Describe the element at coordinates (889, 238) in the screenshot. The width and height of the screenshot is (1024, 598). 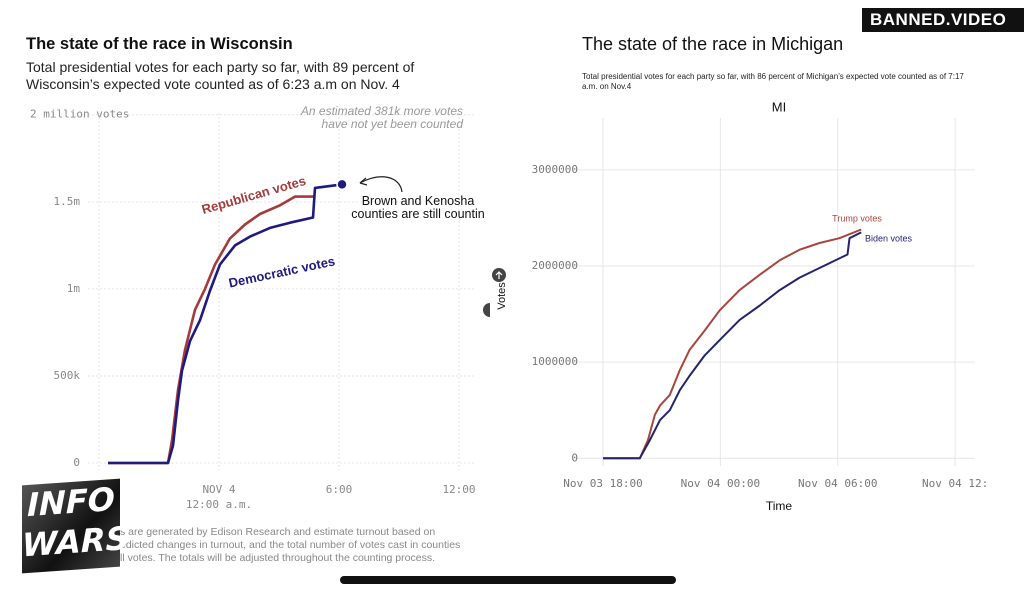
I see `series-label: Biden votes` at that location.